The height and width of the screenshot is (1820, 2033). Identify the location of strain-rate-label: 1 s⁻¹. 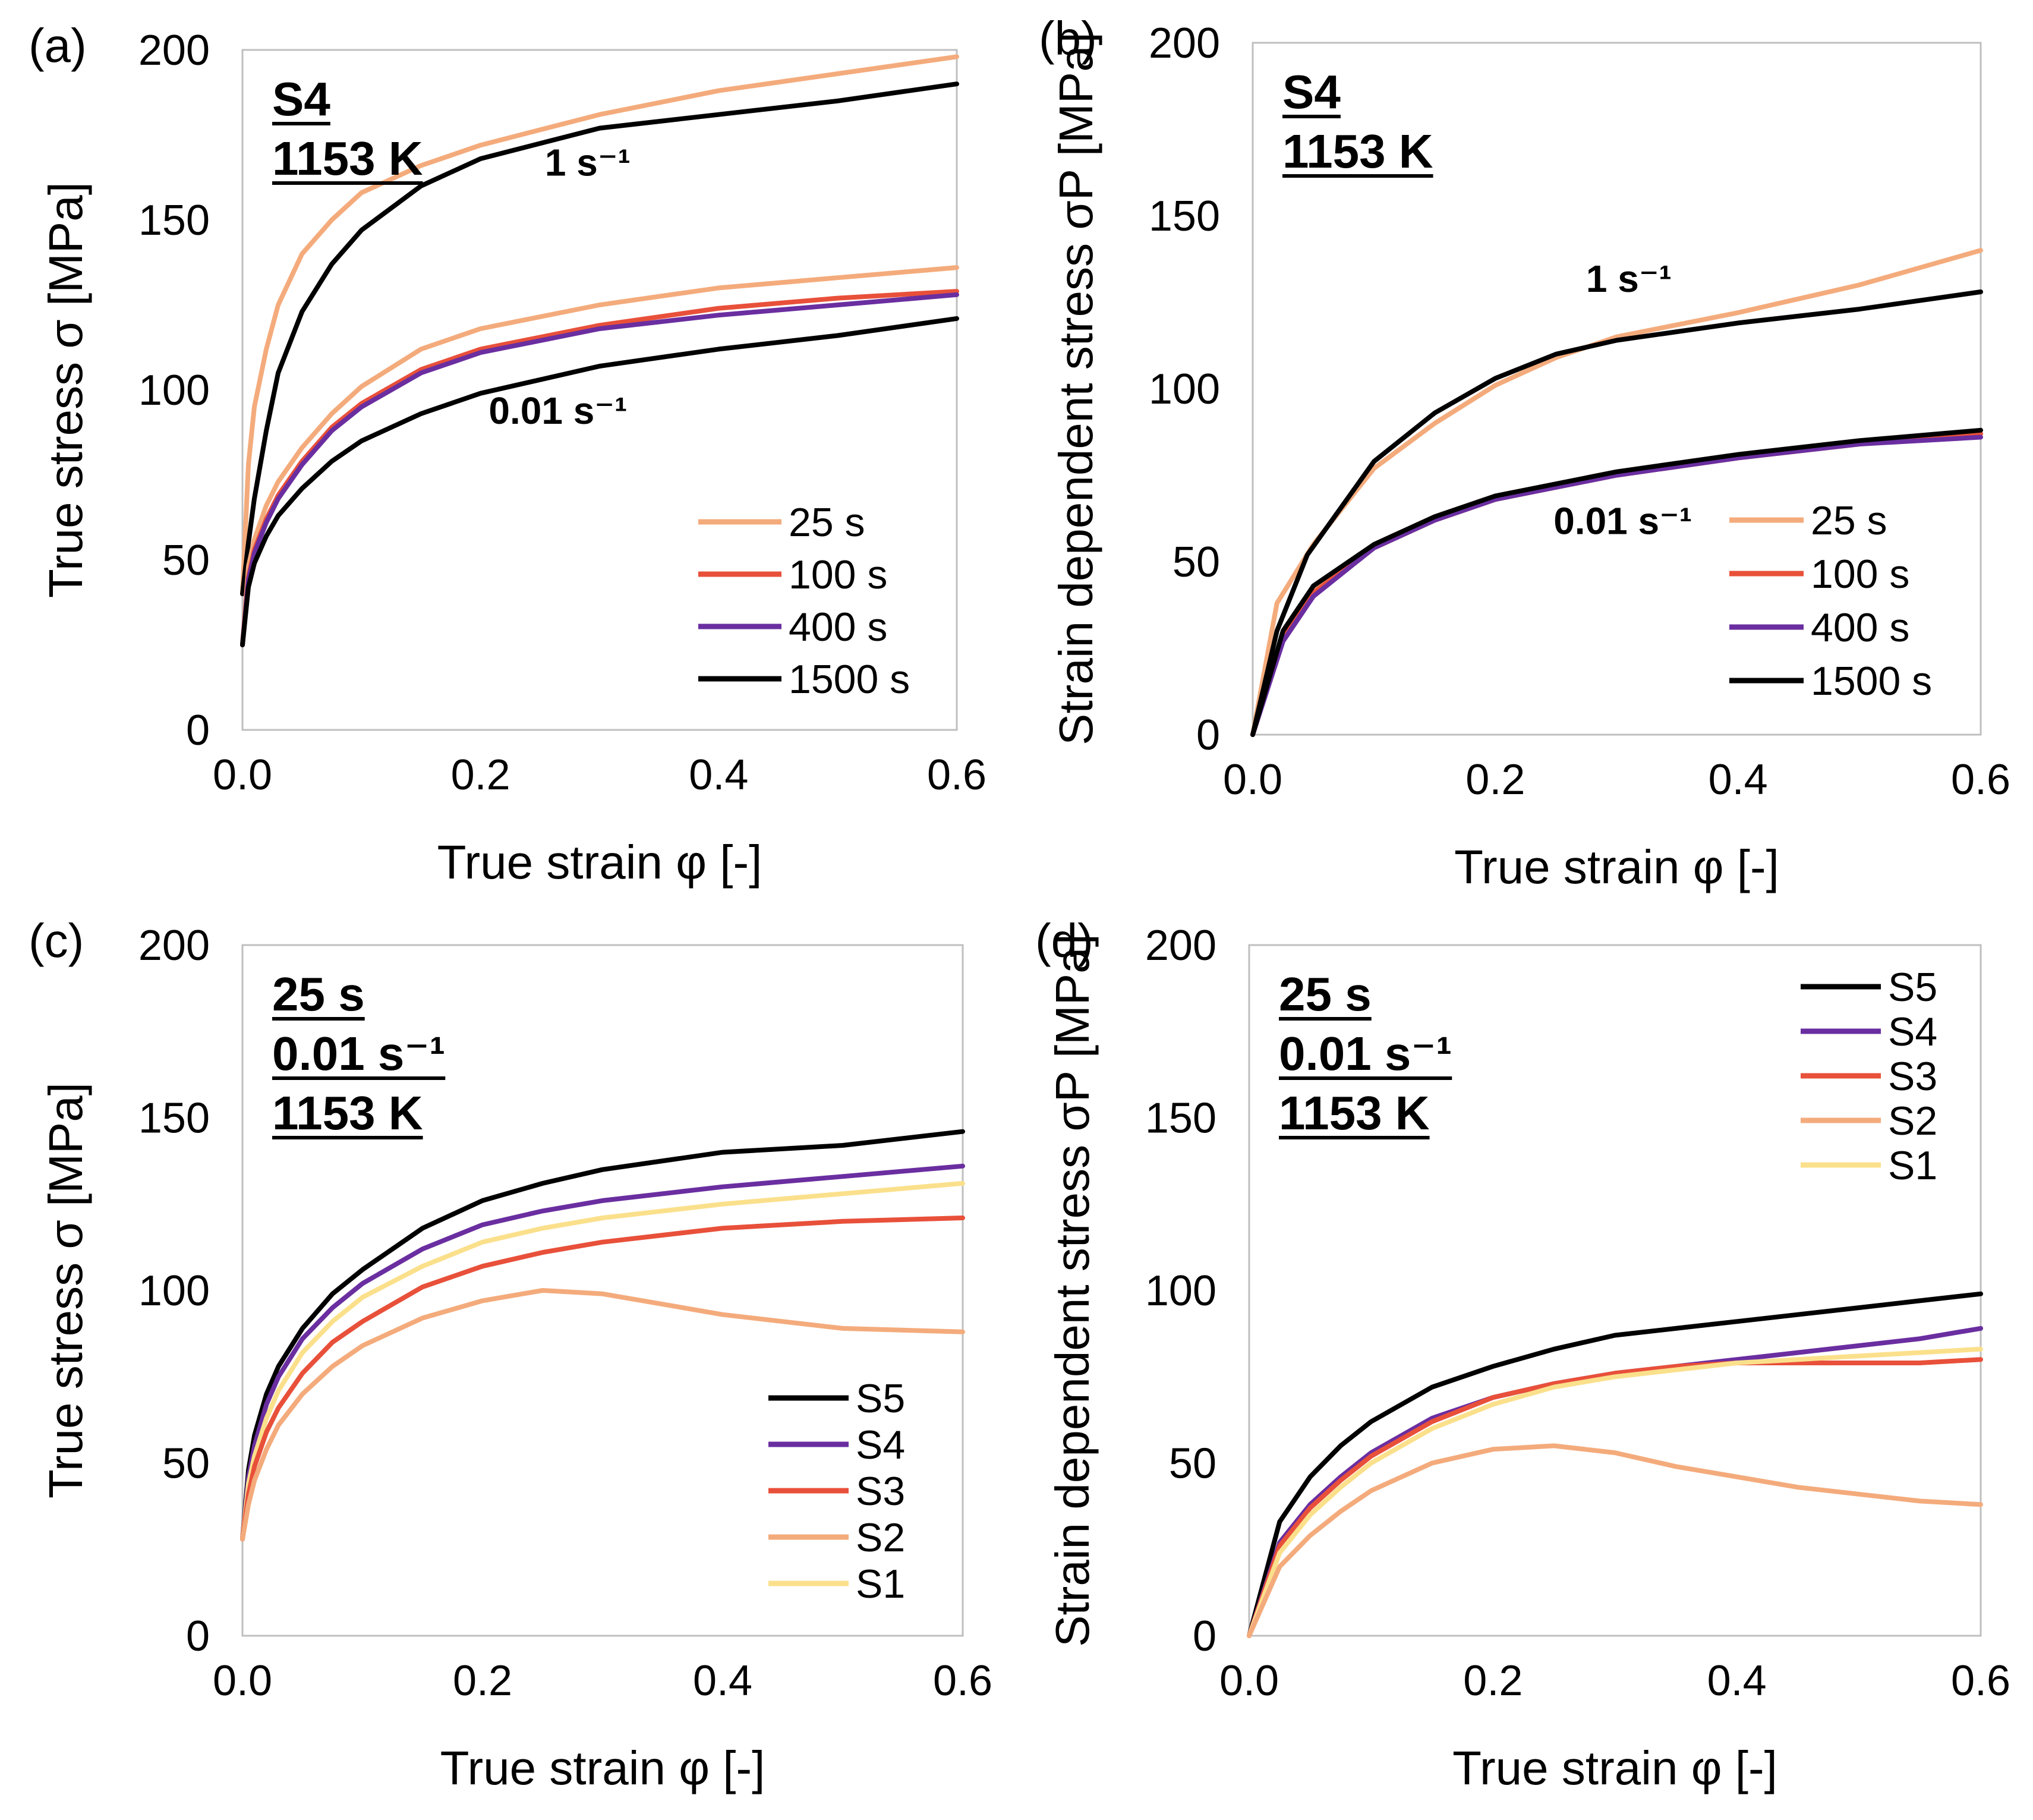
(1629, 278).